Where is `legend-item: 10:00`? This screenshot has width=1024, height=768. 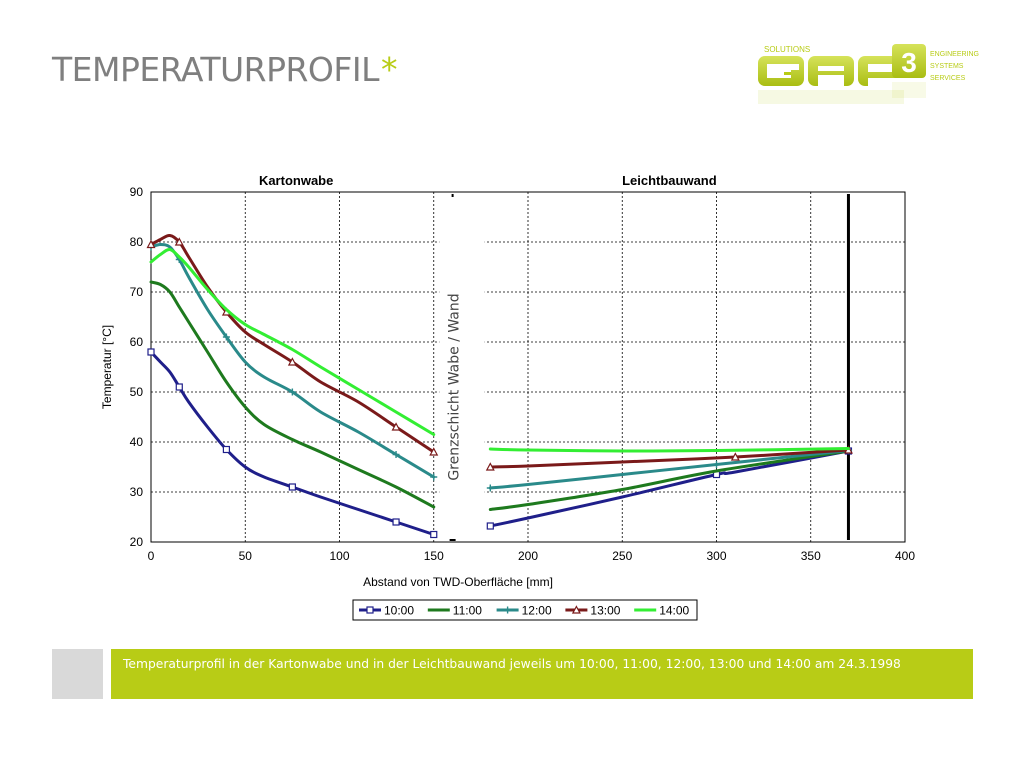 legend-item: 10:00 is located at coordinates (386, 611).